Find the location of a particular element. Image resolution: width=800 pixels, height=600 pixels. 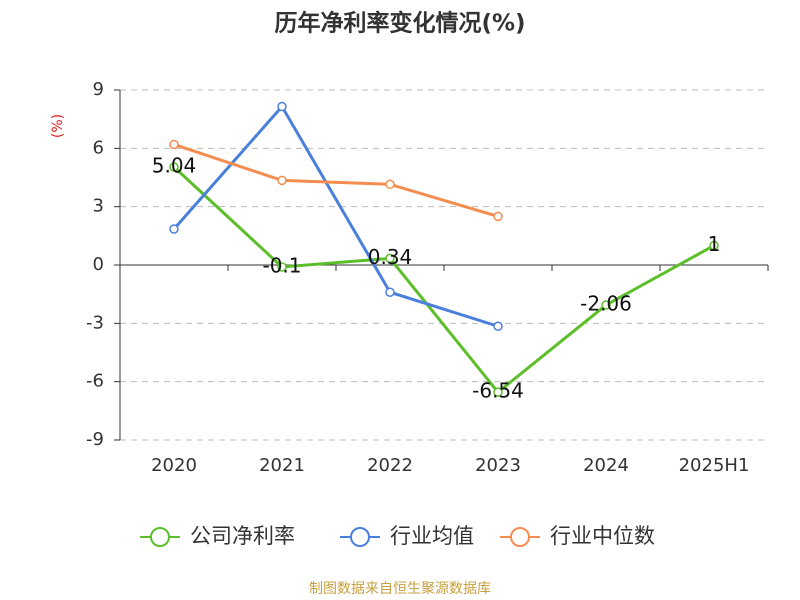

y-tick-label: -6 is located at coordinates (95, 381).